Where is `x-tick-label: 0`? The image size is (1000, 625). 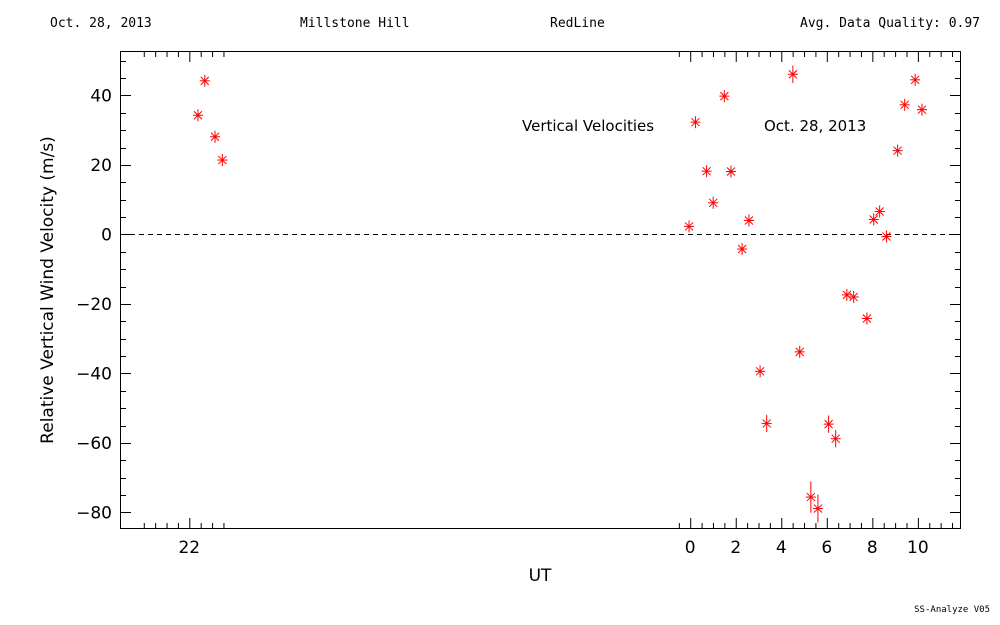 x-tick-label: 0 is located at coordinates (690, 548).